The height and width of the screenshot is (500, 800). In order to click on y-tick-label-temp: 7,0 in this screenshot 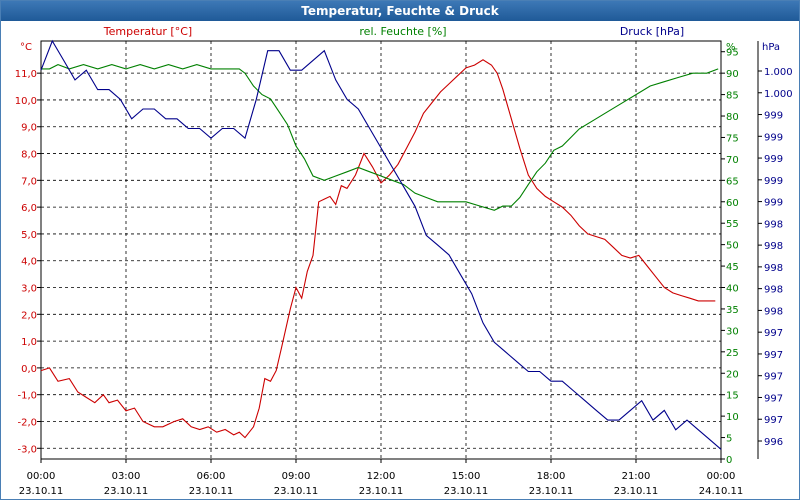, I will do `click(29, 181)`.